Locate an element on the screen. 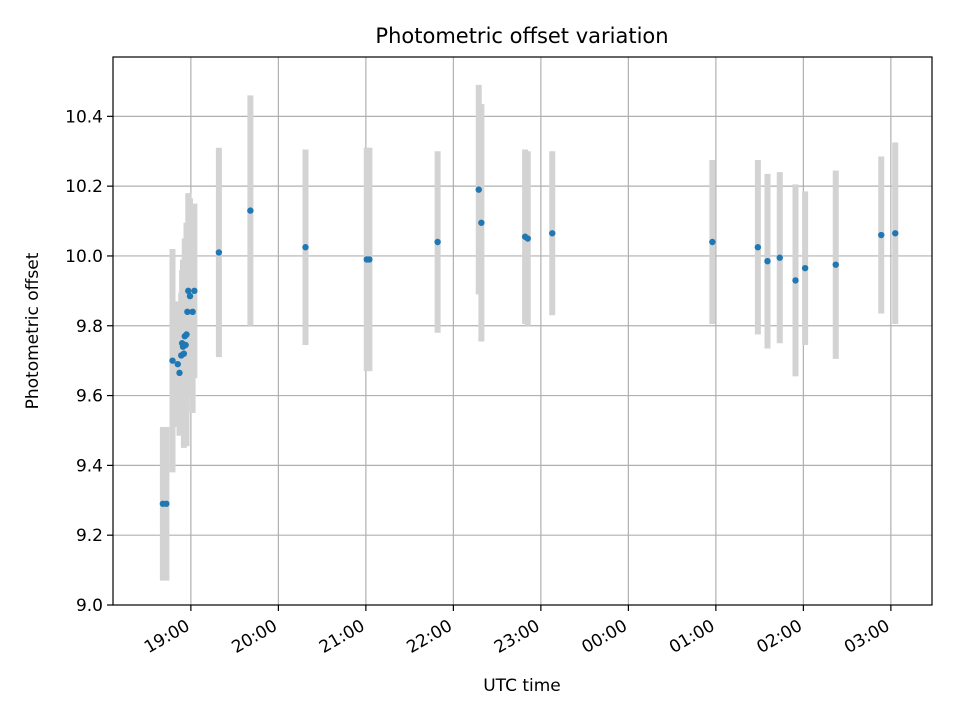 This screenshot has width=960, height=720. x-tick-label: 03:00 is located at coordinates (867, 637).